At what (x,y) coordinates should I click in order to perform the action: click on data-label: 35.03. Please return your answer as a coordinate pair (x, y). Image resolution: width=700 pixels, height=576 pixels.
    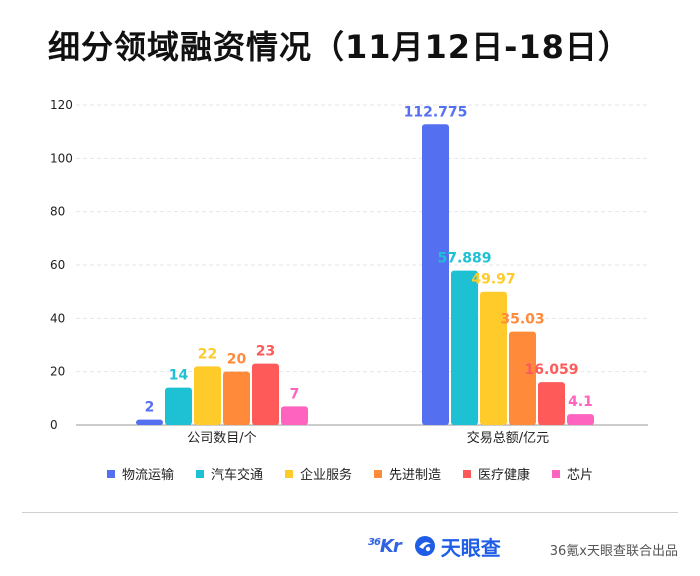
    Looking at the image, I should click on (522, 320).